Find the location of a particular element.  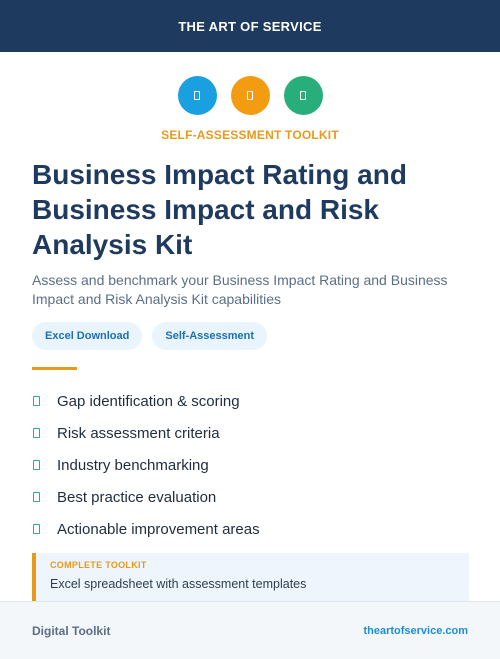

header-bar: THE ART OF SERVICE is located at coordinates (250, 26).